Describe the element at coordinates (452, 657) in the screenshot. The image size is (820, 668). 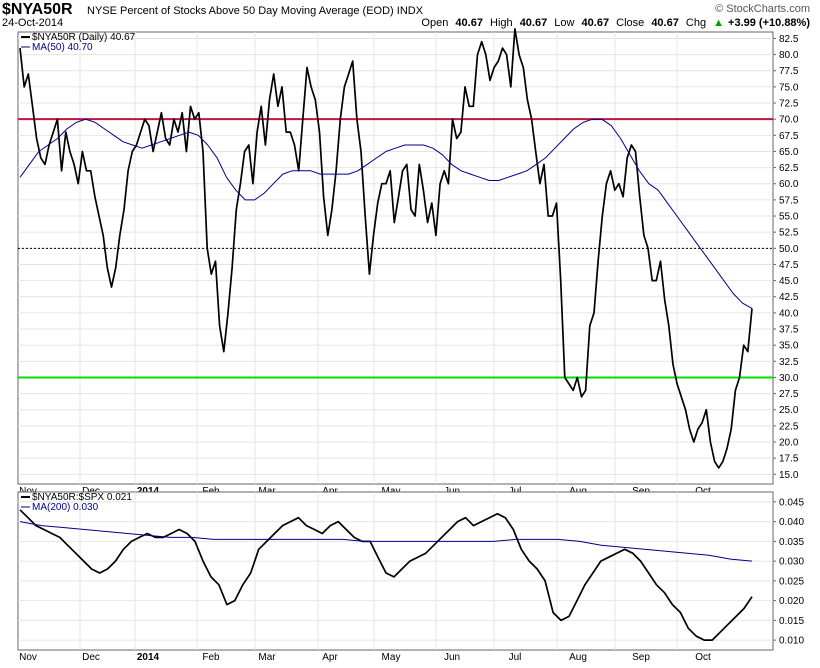
I see `x-tick-label: Jun` at that location.